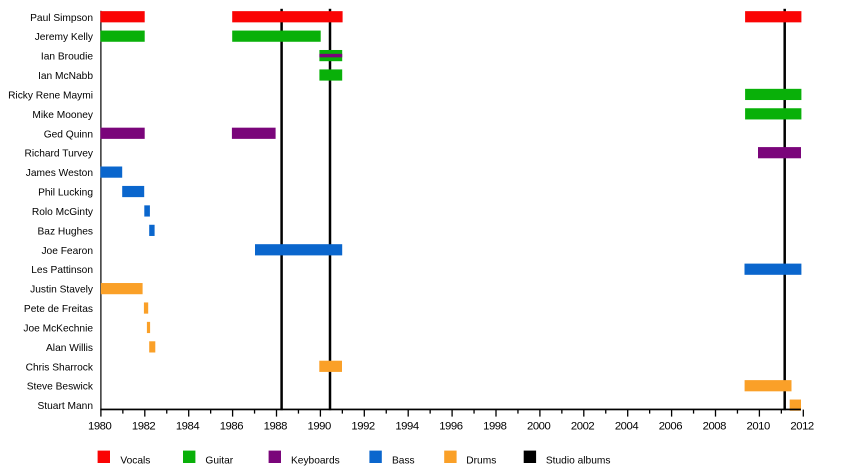  What do you see at coordinates (231, 426) in the screenshot?
I see `svg-text: 1986` at bounding box center [231, 426].